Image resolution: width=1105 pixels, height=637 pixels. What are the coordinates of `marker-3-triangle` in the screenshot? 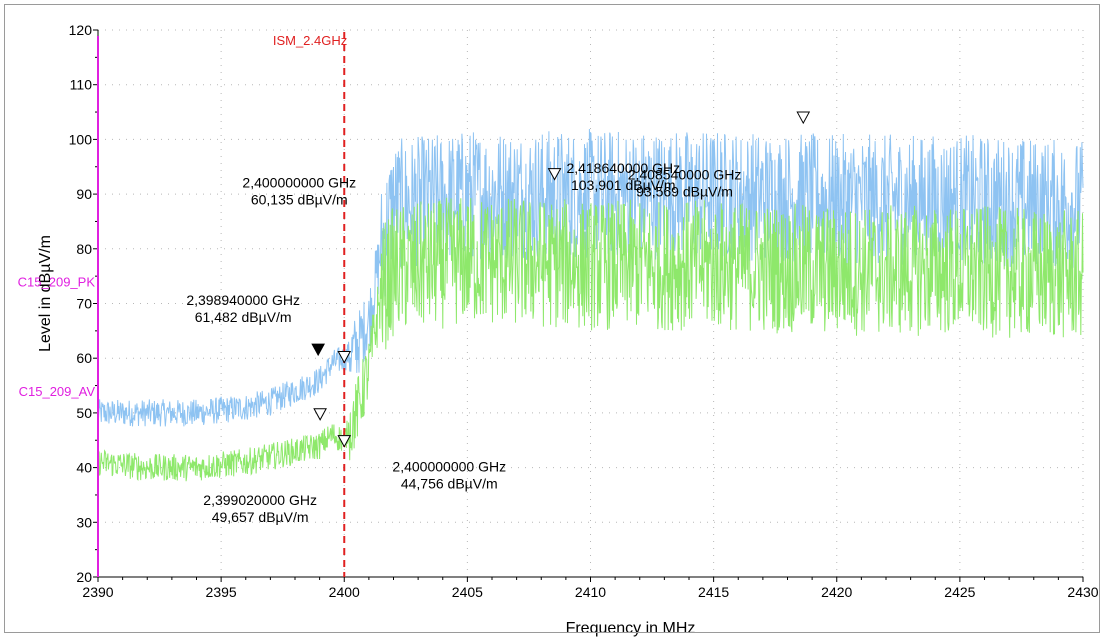 It's located at (803, 118).